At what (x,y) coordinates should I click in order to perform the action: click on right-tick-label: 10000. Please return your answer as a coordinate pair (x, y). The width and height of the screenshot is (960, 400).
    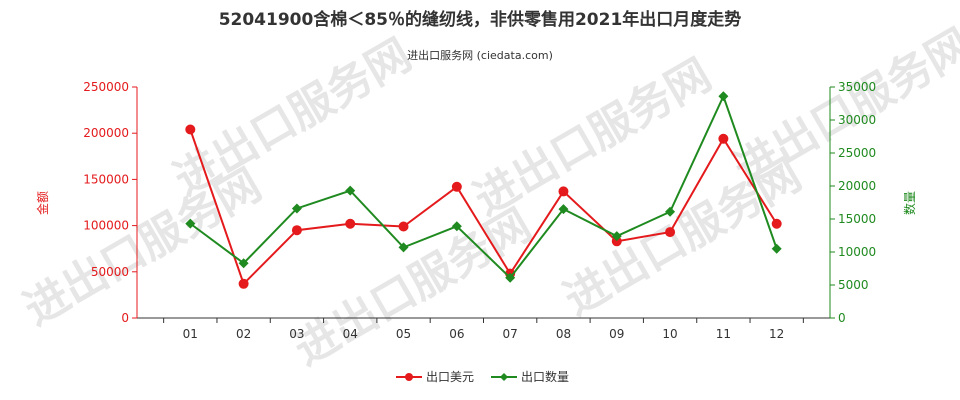
    Looking at the image, I should click on (857, 252).